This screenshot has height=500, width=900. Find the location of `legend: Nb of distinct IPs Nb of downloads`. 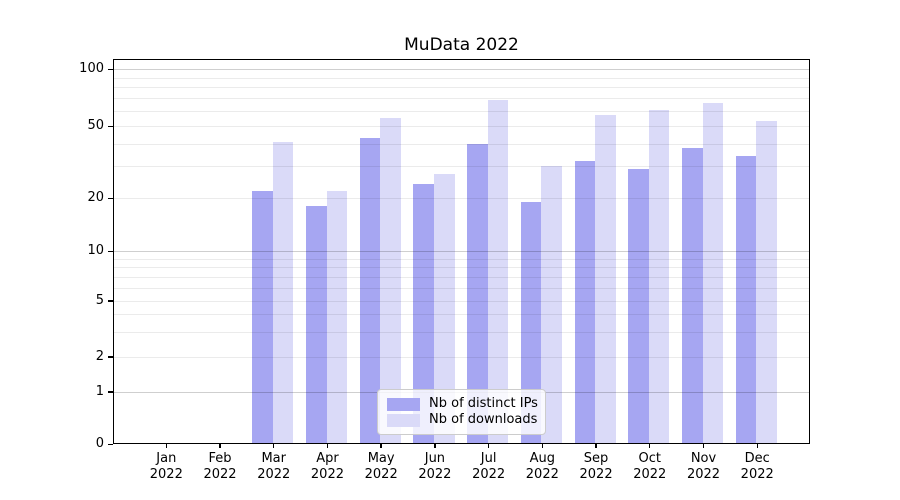

legend: Nb of distinct IPs Nb of downloads is located at coordinates (461, 412).